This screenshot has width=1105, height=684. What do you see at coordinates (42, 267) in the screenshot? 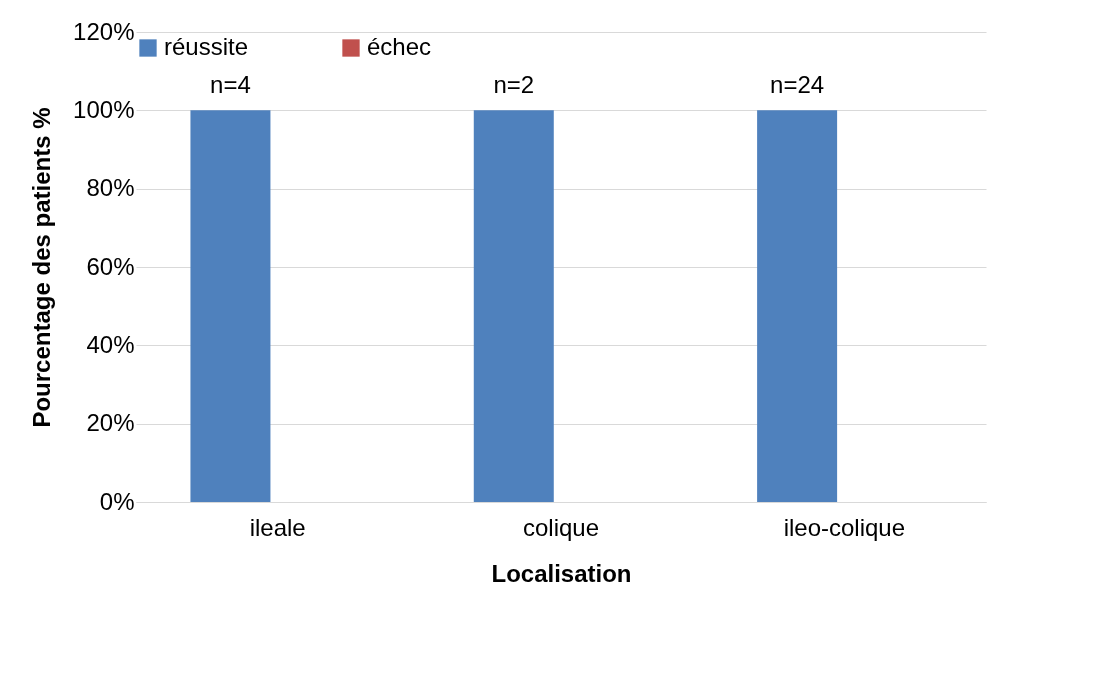
I see `y-axis-title: Pourcentage des patients %` at bounding box center [42, 267].